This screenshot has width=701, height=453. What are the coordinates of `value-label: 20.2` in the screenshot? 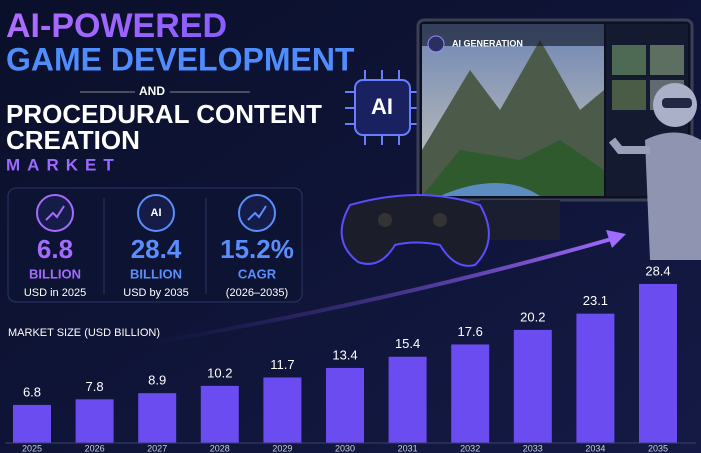 It's located at (532, 316).